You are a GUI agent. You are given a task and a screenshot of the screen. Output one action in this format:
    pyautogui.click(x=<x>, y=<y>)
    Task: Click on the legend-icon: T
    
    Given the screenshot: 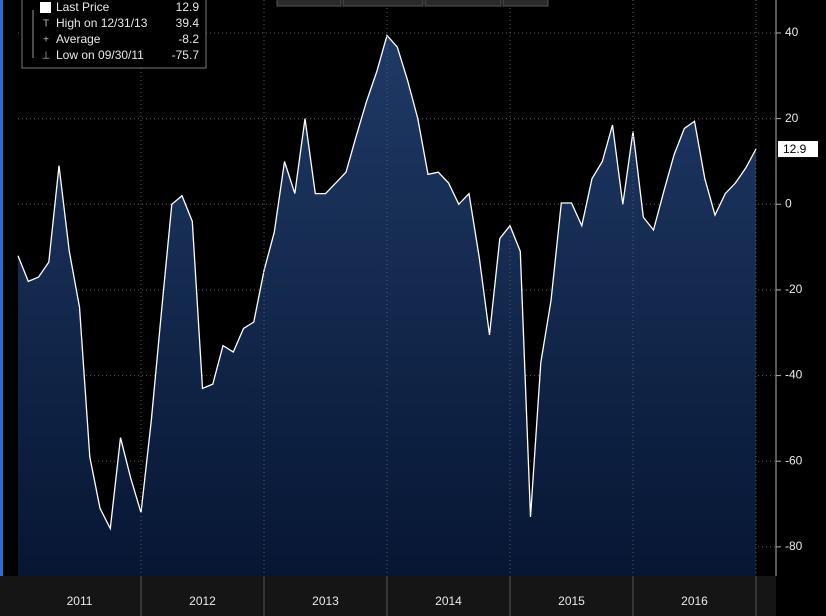 What is the action you would take?
    pyautogui.click(x=46, y=24)
    